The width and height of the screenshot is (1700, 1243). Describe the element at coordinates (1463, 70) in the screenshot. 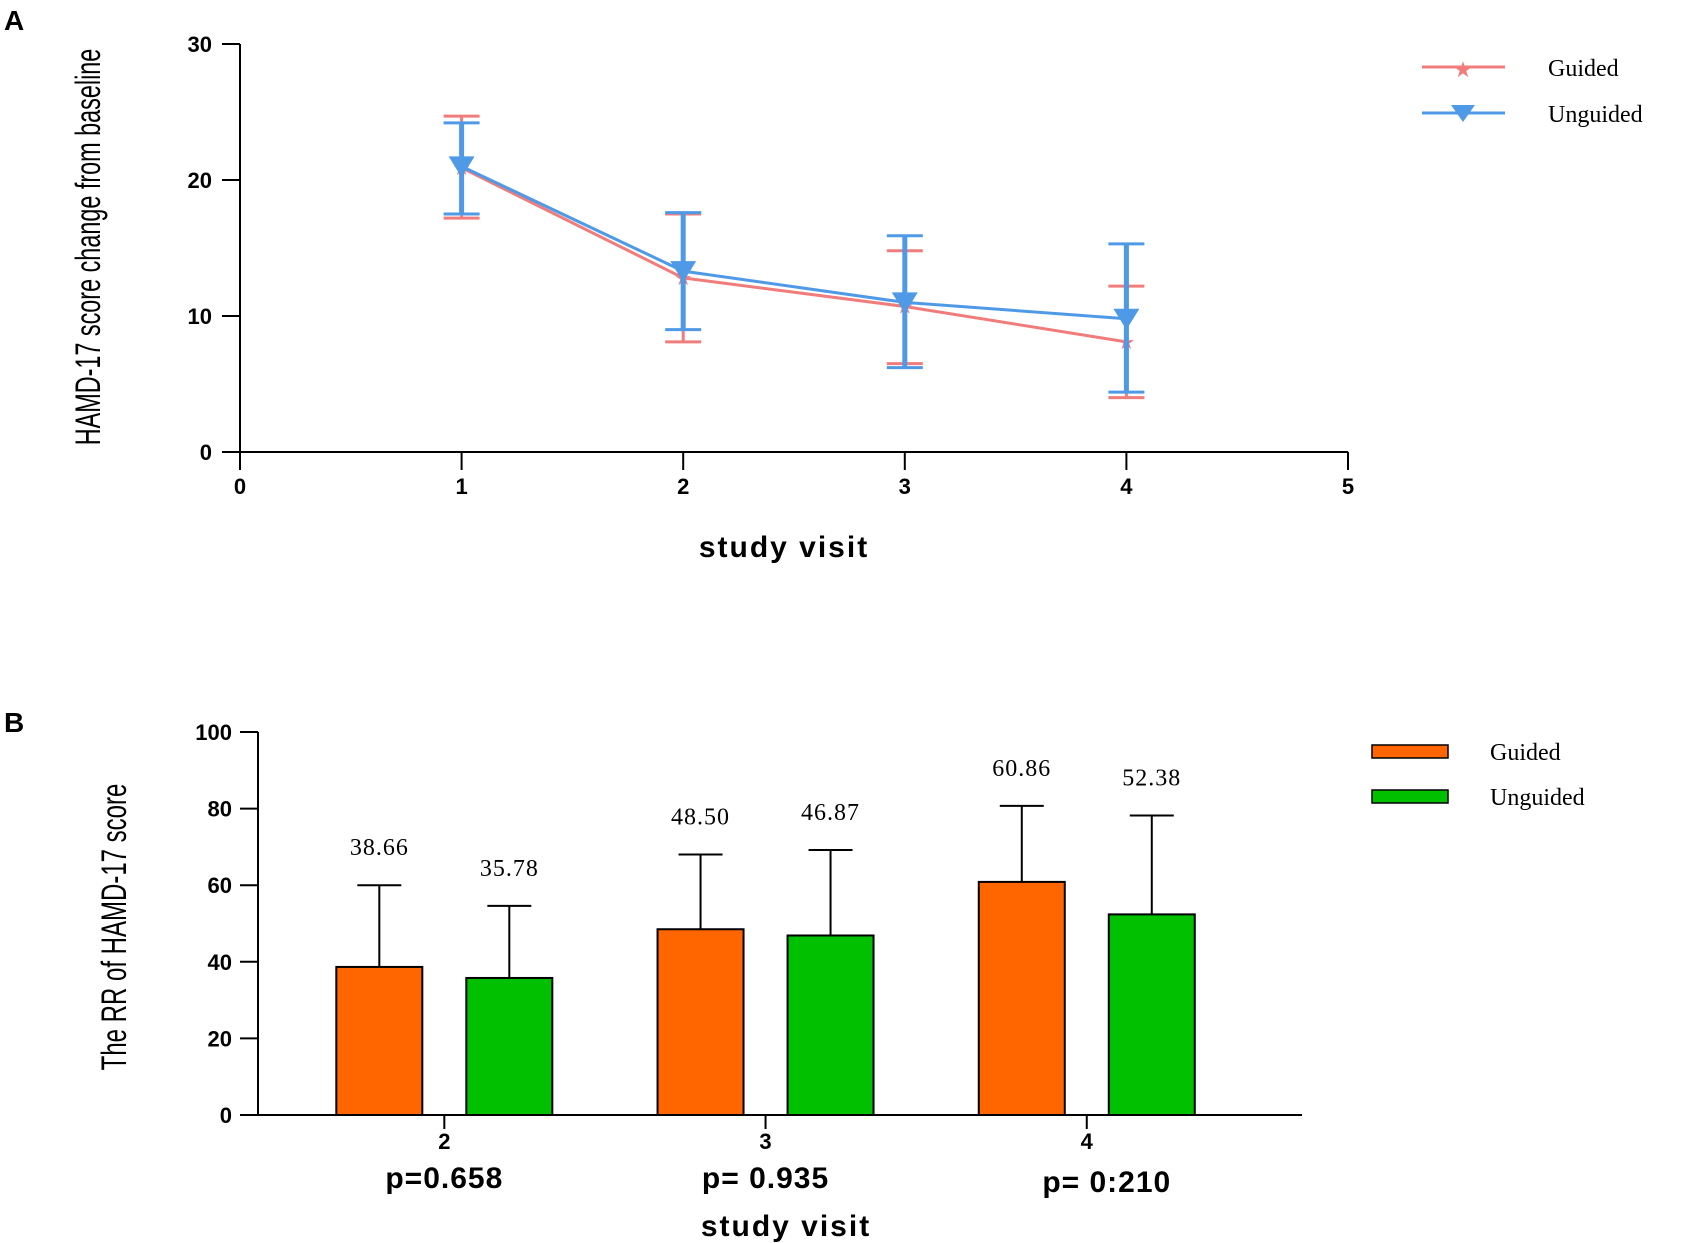

I see `legend-guided-star-marker: ★` at that location.